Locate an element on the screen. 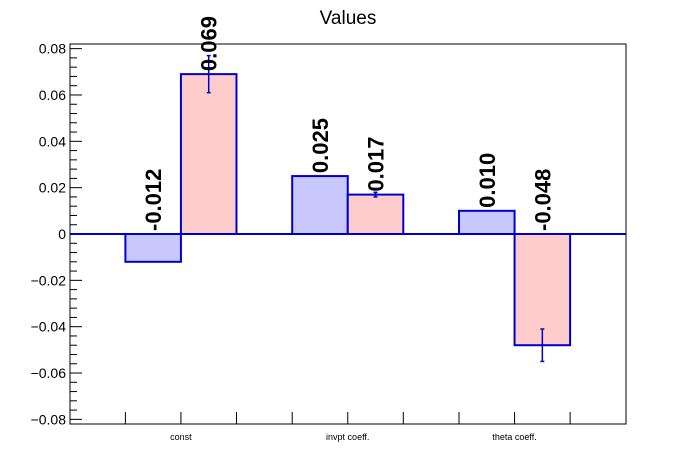  data-label: 0.017 is located at coordinates (376, 164).